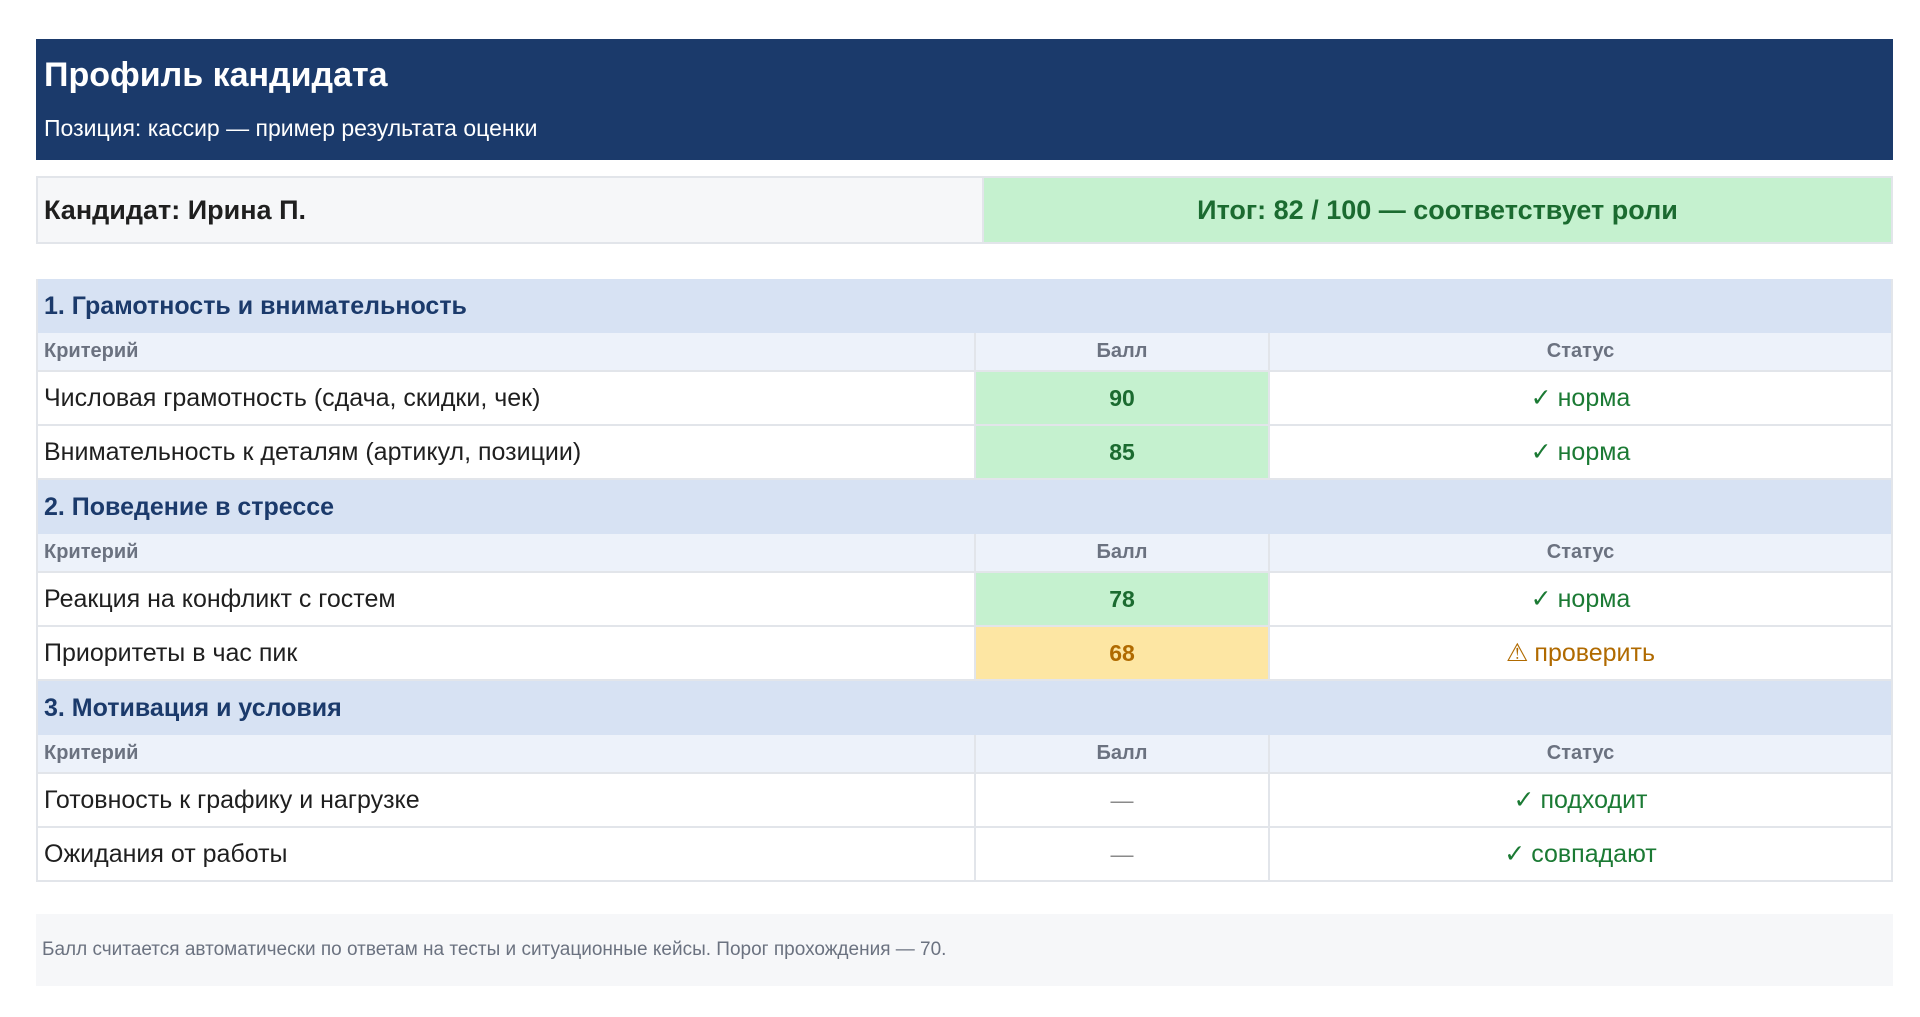 Image resolution: width=1920 pixels, height=1017 pixels. What do you see at coordinates (1594, 799) in the screenshot?
I see `status-label: подходит` at bounding box center [1594, 799].